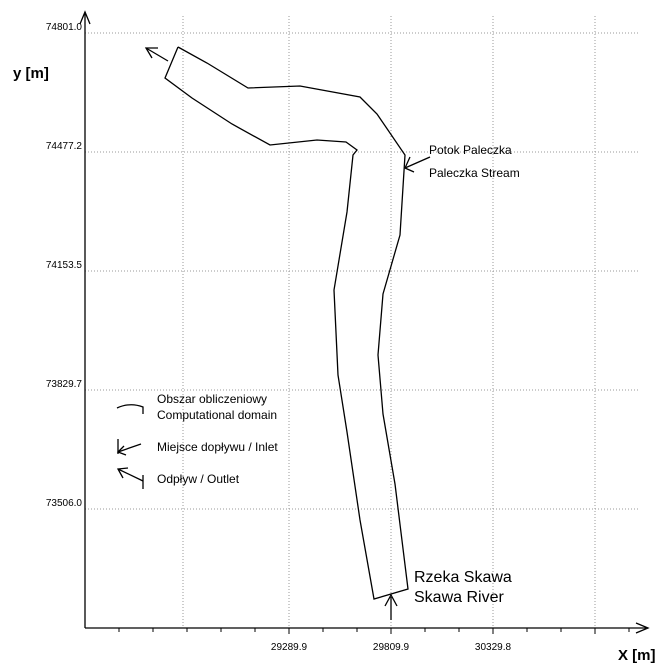  I want to click on legend-domain-label-pl: Obszar obliczeniowy, so click(212, 399).